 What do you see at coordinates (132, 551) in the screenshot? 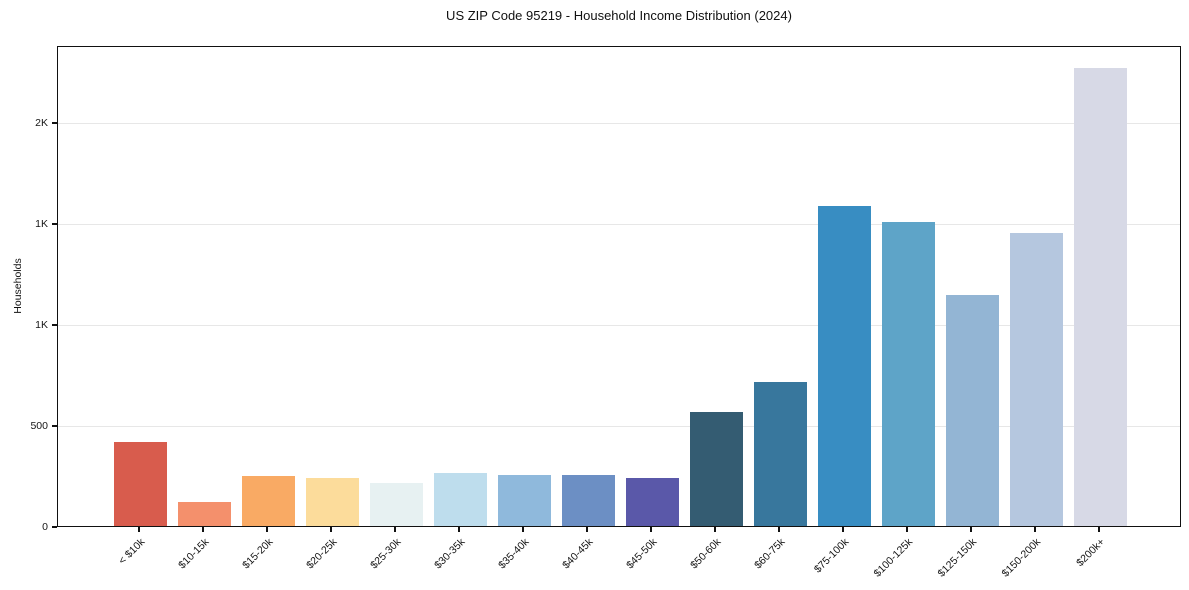
I see `x-tick-label: < $10k` at bounding box center [132, 551].